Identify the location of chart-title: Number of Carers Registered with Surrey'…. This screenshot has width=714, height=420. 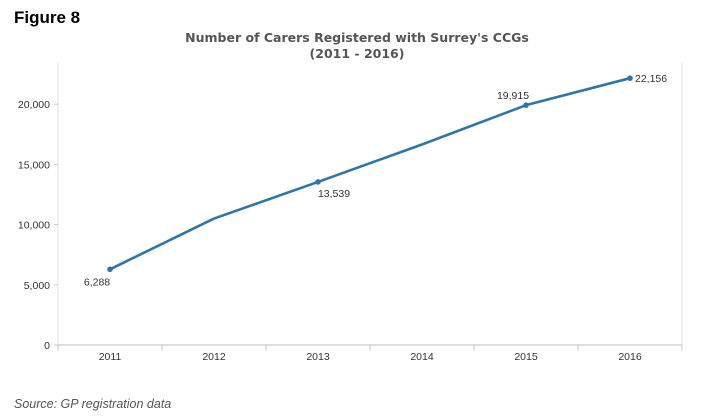
(357, 37).